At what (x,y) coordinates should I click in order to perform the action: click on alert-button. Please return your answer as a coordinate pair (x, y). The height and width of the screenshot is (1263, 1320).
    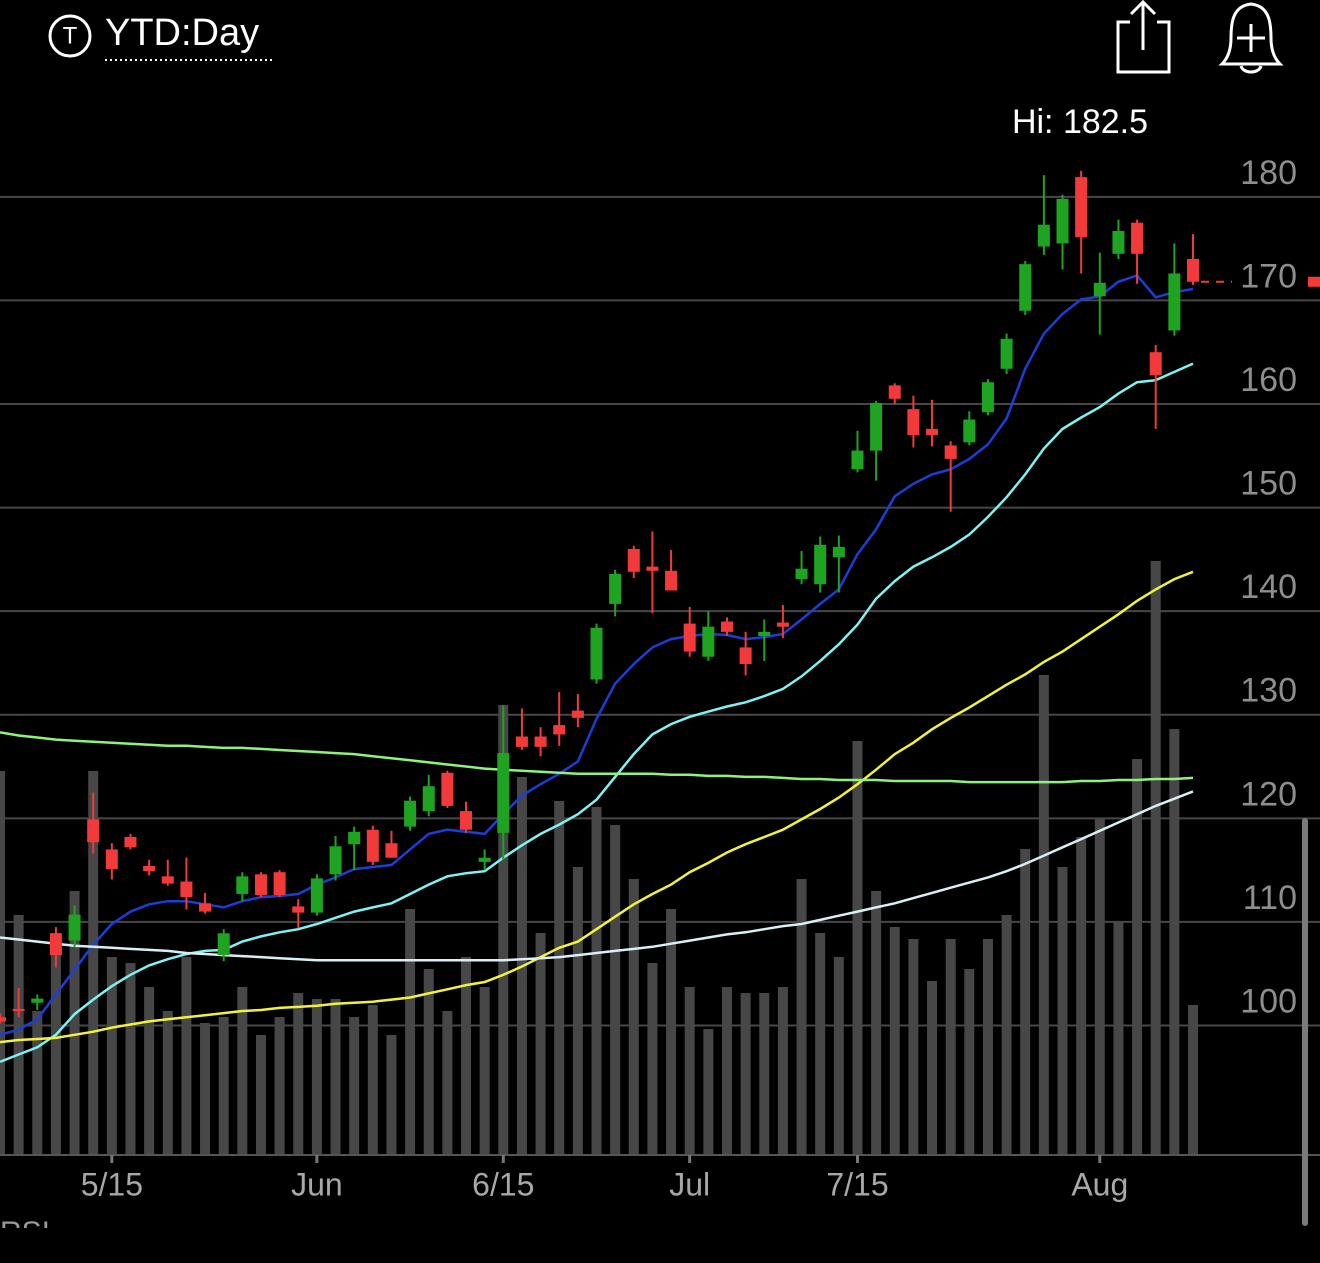
    Looking at the image, I should click on (1251, 38).